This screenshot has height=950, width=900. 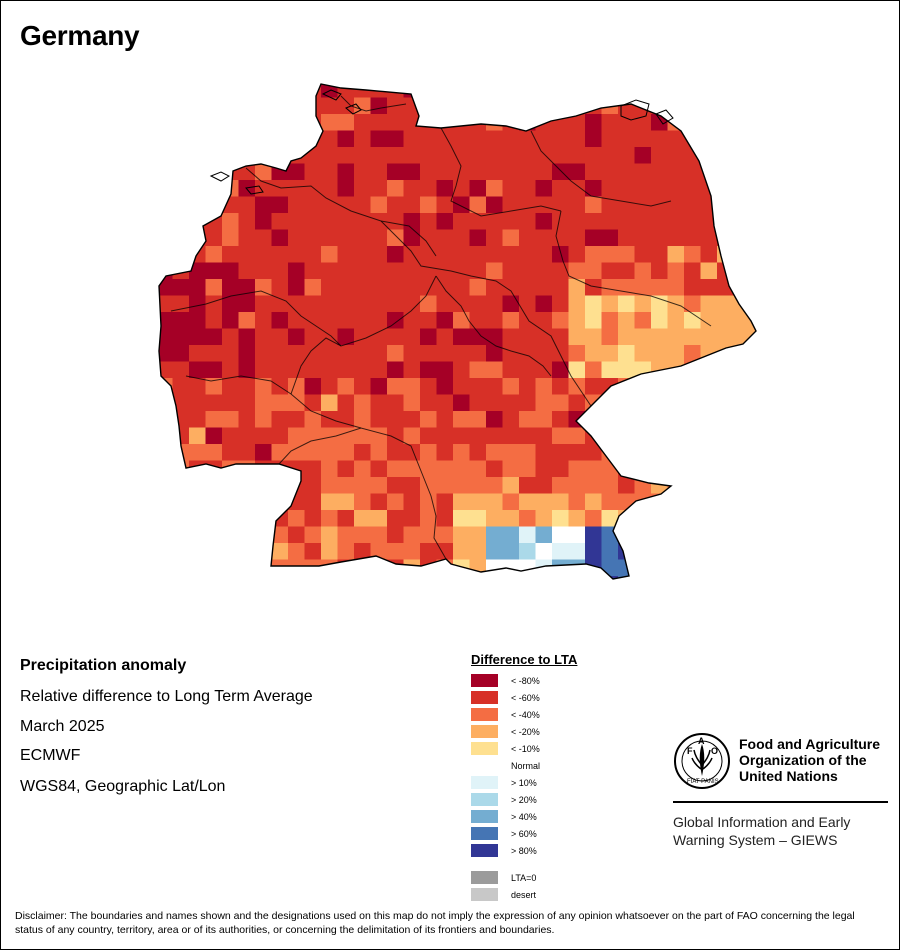 I want to click on fao-name-line: Organization of the, so click(x=803, y=760).